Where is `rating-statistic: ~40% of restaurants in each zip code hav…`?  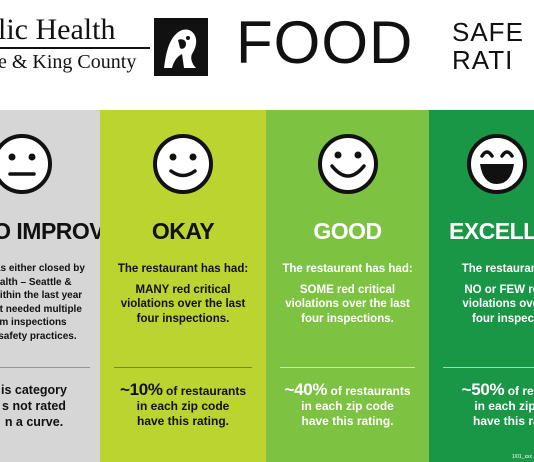 rating-statistic: ~40% of restaurants in each zip code hav… is located at coordinates (347, 404).